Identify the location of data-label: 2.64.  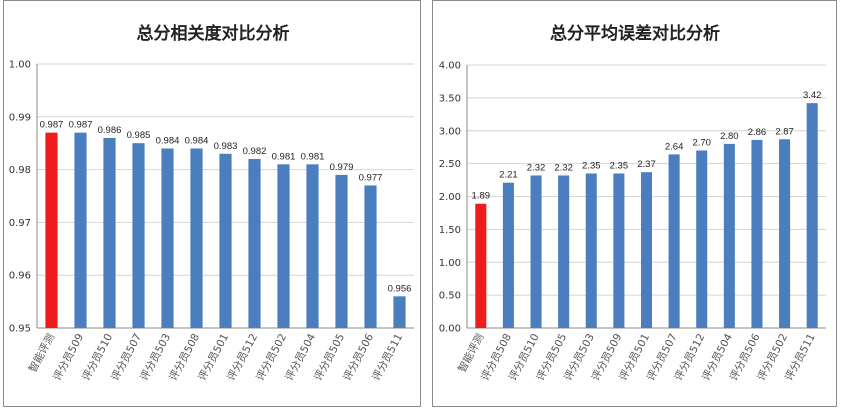
(674, 146).